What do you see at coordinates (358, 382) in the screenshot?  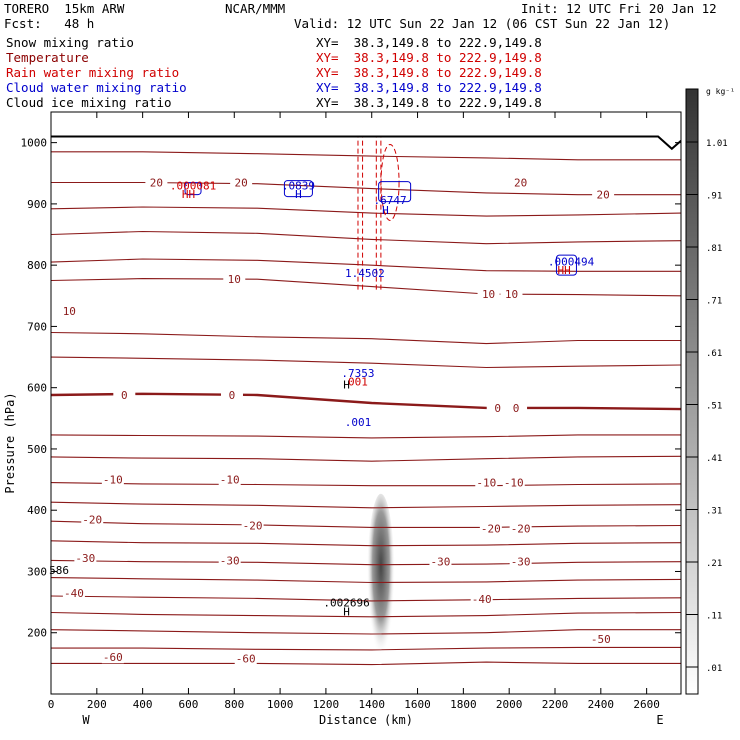 I see `extremum-label: 001` at bounding box center [358, 382].